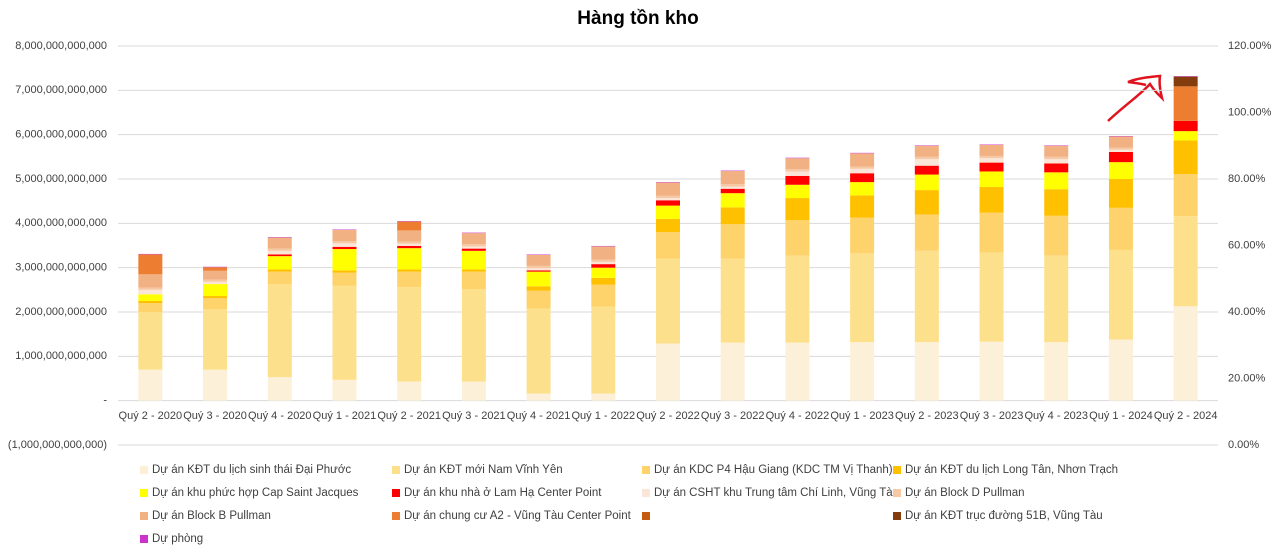 The width and height of the screenshot is (1276, 556). What do you see at coordinates (61, 356) in the screenshot?
I see `y-tick-label: 1,000,000,000,000` at bounding box center [61, 356].